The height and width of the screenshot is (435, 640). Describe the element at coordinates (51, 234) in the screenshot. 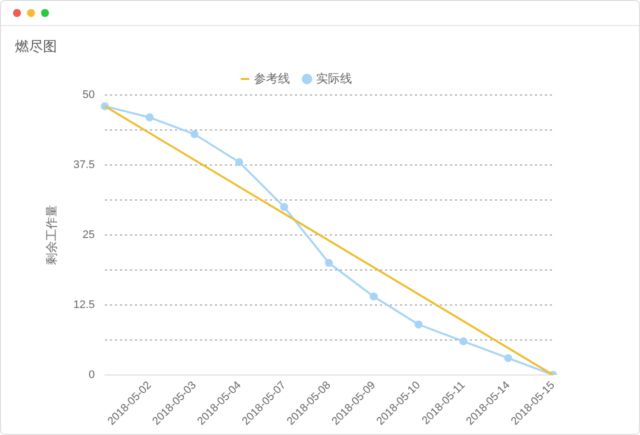

I see `y-axis-title: 剩余工作量` at that location.